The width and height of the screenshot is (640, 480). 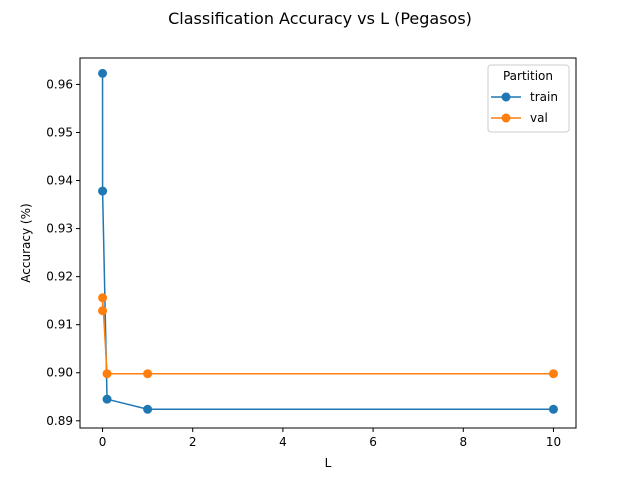 I want to click on x-tick-label: 10, so click(x=553, y=442).